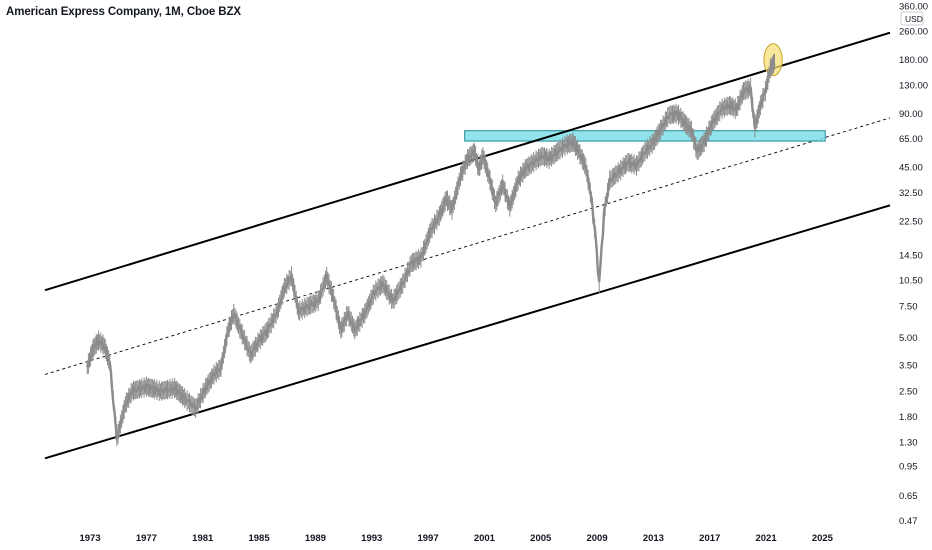 This screenshot has height=550, width=932. Describe the element at coordinates (908, 521) in the screenshot. I see `y-tick-label: 0.47` at that location.